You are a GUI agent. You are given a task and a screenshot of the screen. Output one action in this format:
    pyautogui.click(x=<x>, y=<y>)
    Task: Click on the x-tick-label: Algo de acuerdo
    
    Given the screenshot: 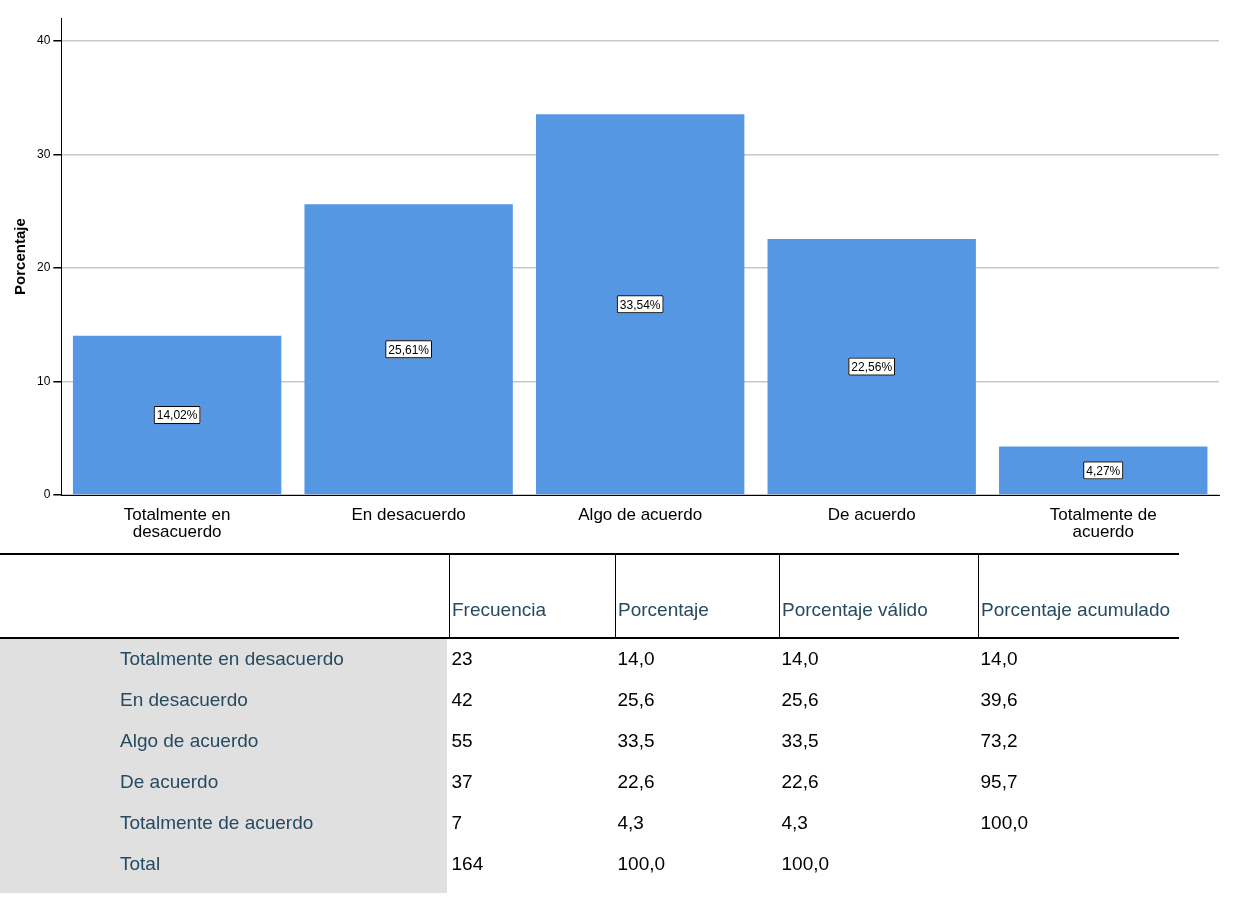 What is the action you would take?
    pyautogui.click(x=640, y=515)
    